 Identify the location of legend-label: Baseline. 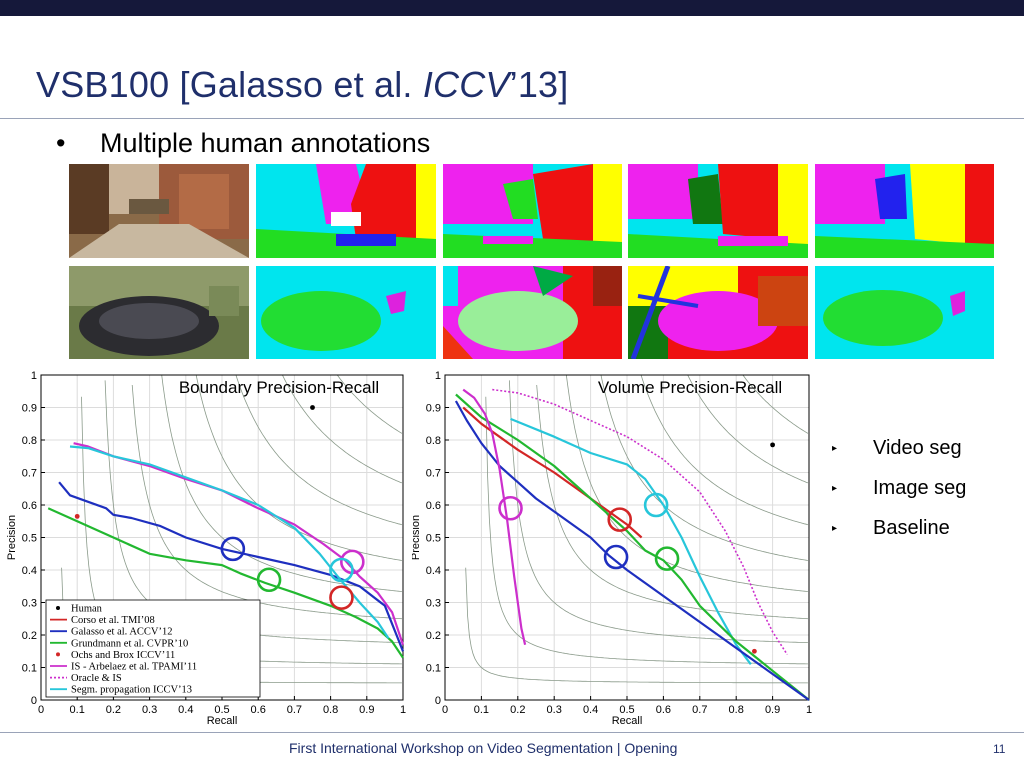
(911, 527).